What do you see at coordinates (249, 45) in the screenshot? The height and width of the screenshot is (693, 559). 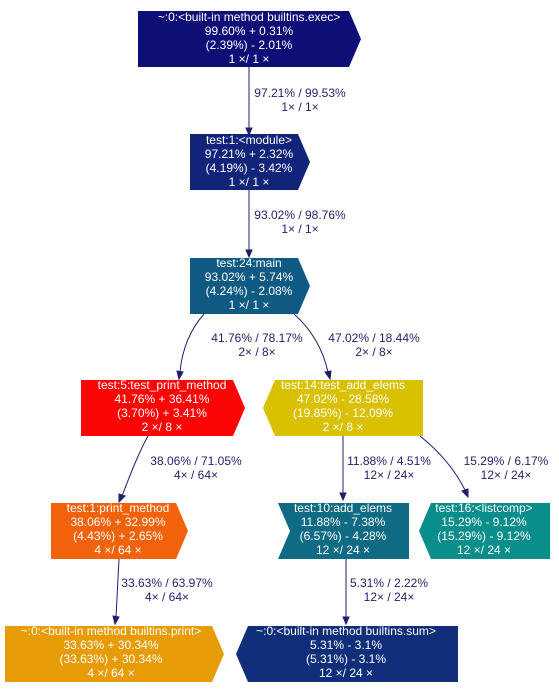 I see `node-builtins-exec-line3: (2.39%) - 2.01%` at bounding box center [249, 45].